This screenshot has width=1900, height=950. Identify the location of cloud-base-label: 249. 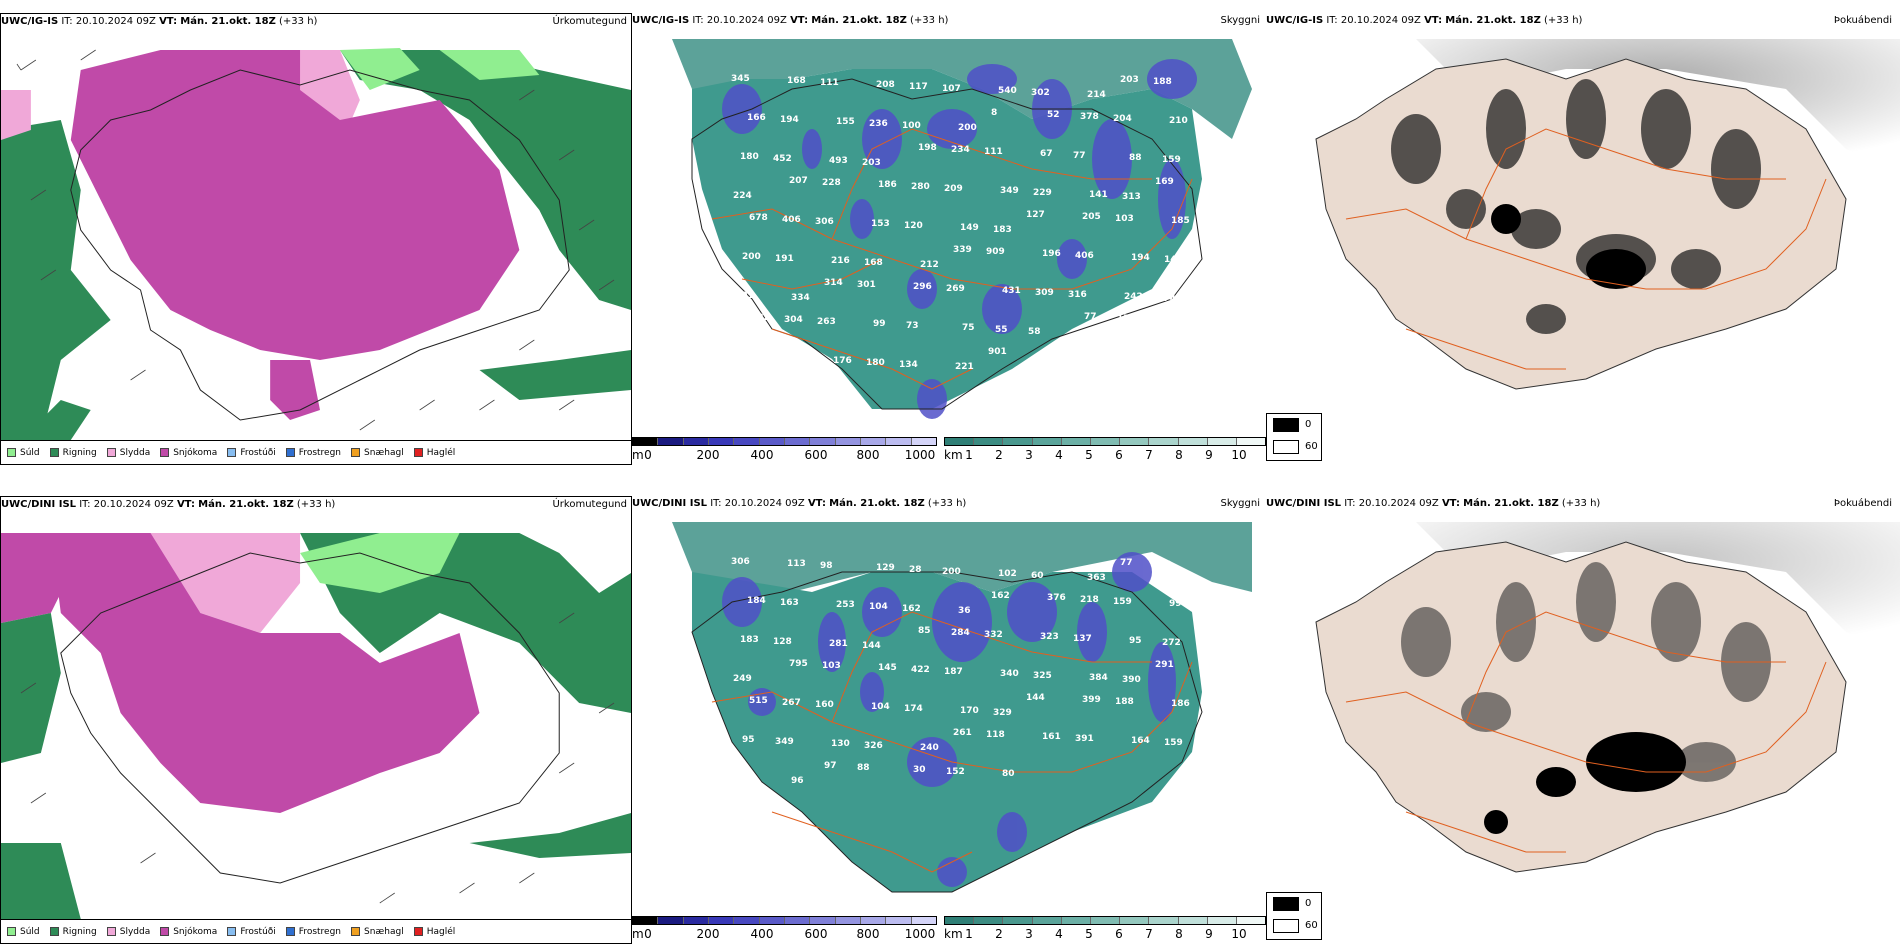
(742, 679).